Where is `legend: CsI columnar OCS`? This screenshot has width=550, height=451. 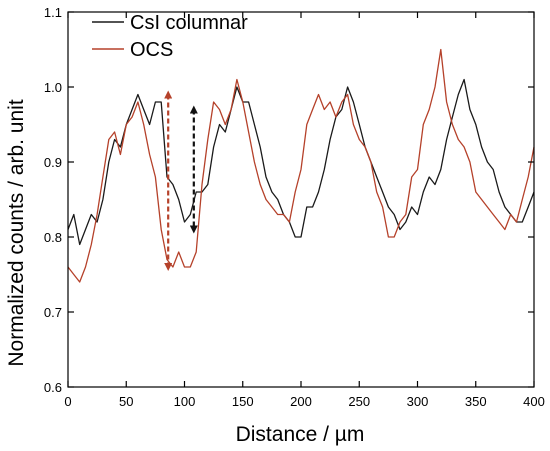
legend: CsI columnar OCS is located at coordinates (170, 36).